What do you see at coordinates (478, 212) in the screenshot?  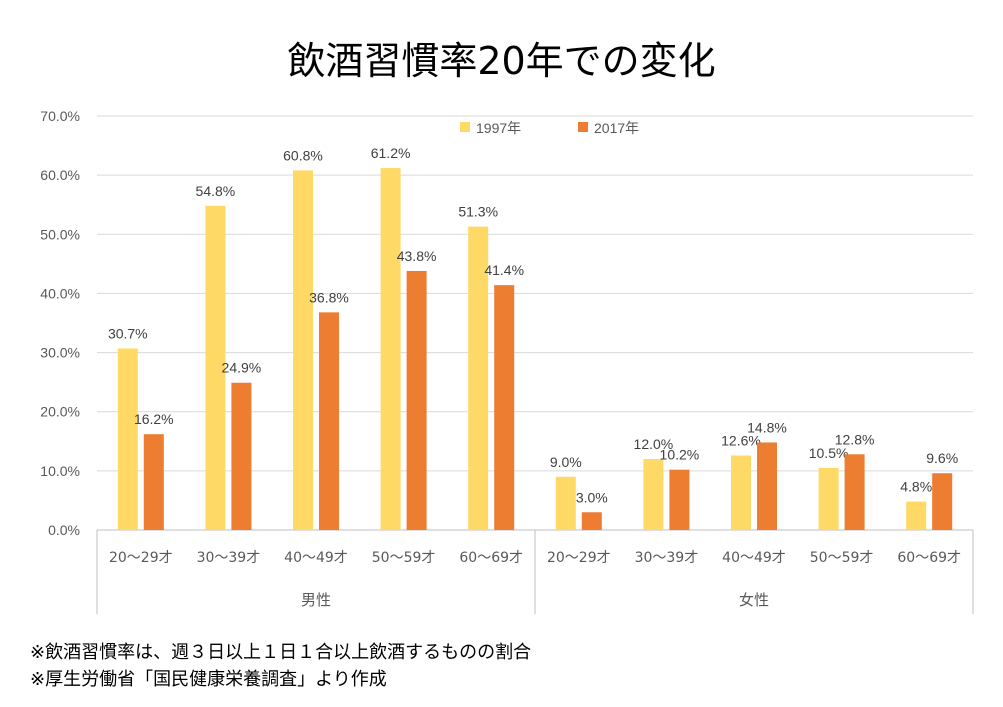 I see `data-label: 51.3%` at bounding box center [478, 212].